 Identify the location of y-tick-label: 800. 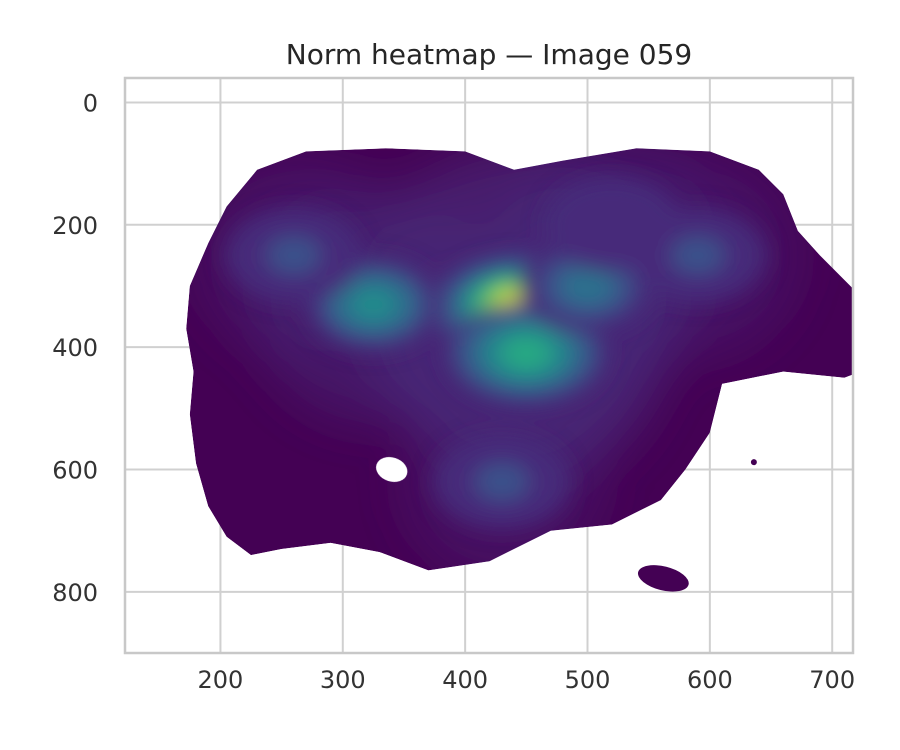
(75, 593).